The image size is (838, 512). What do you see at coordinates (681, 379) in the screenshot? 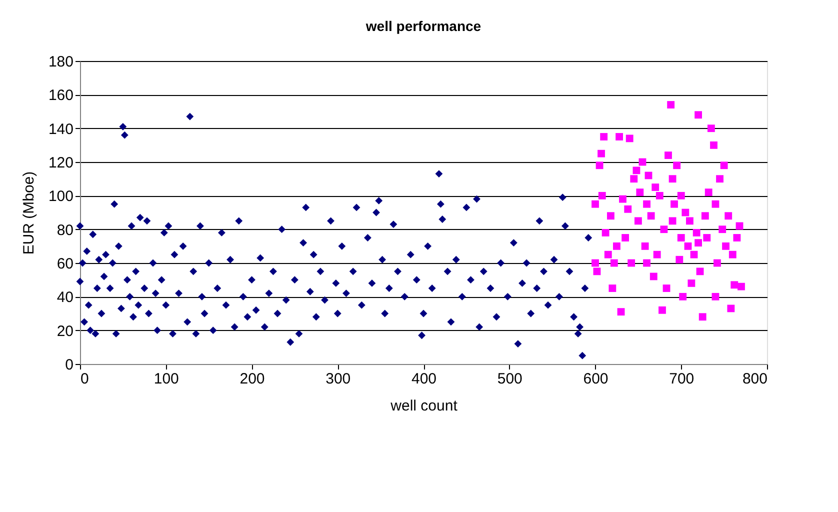
I see `x-tick-label: 700` at bounding box center [681, 379].